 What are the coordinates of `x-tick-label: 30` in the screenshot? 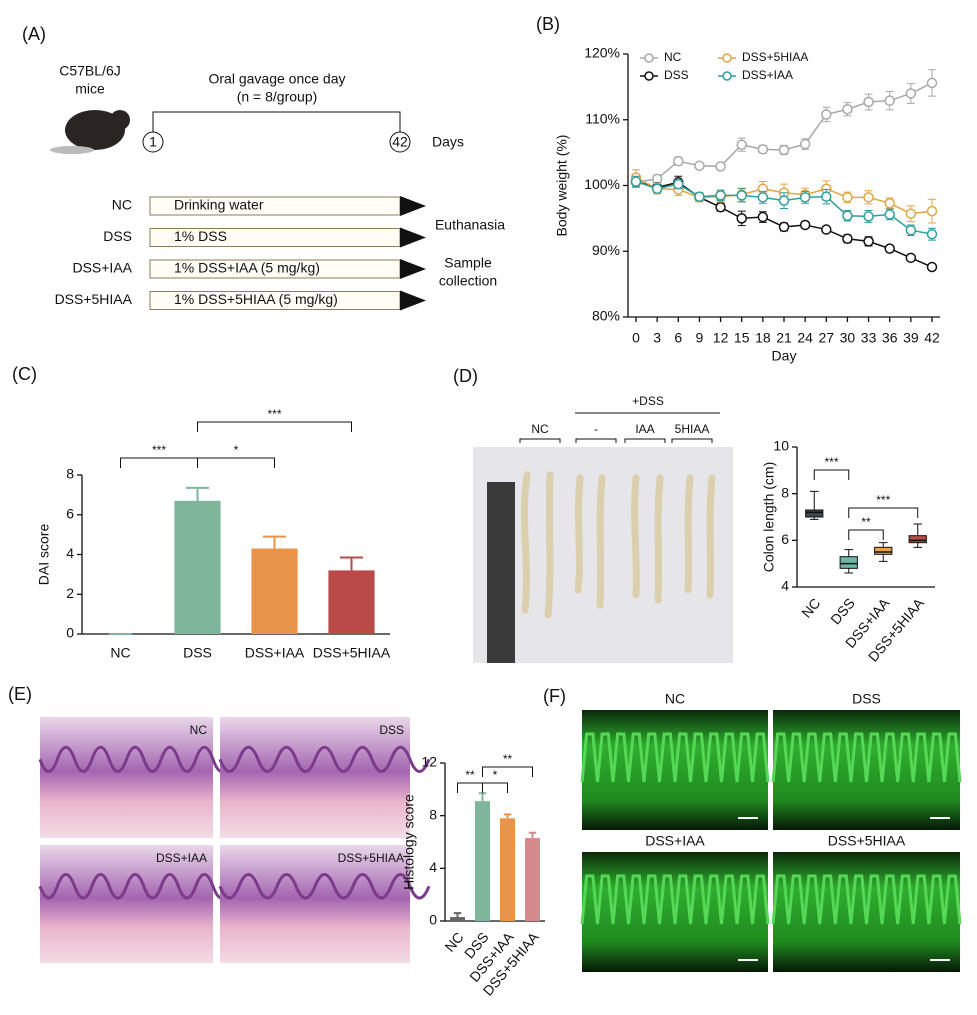 It's located at (848, 338).